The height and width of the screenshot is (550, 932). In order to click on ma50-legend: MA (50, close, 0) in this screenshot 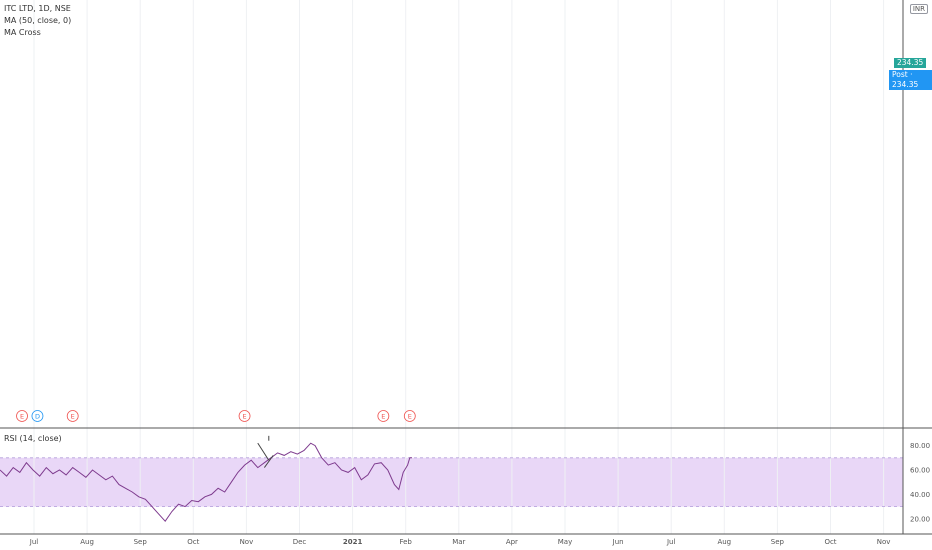, I will do `click(38, 20)`.